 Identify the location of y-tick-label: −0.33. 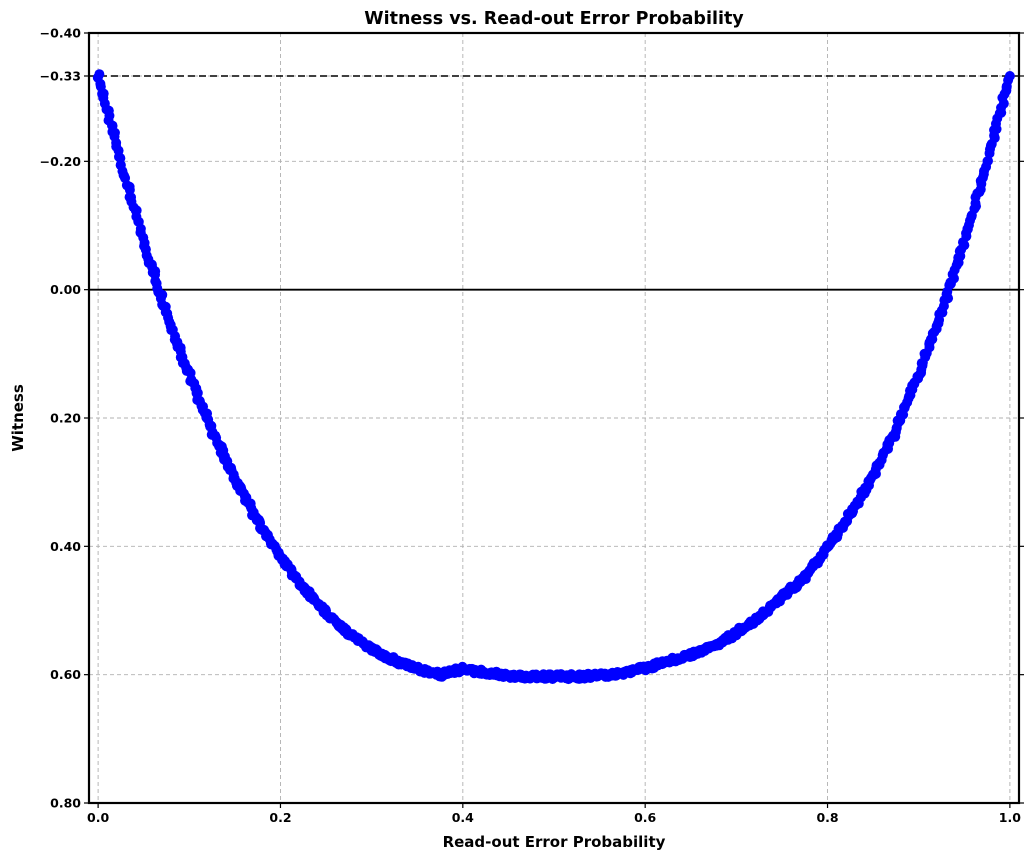
(60, 75).